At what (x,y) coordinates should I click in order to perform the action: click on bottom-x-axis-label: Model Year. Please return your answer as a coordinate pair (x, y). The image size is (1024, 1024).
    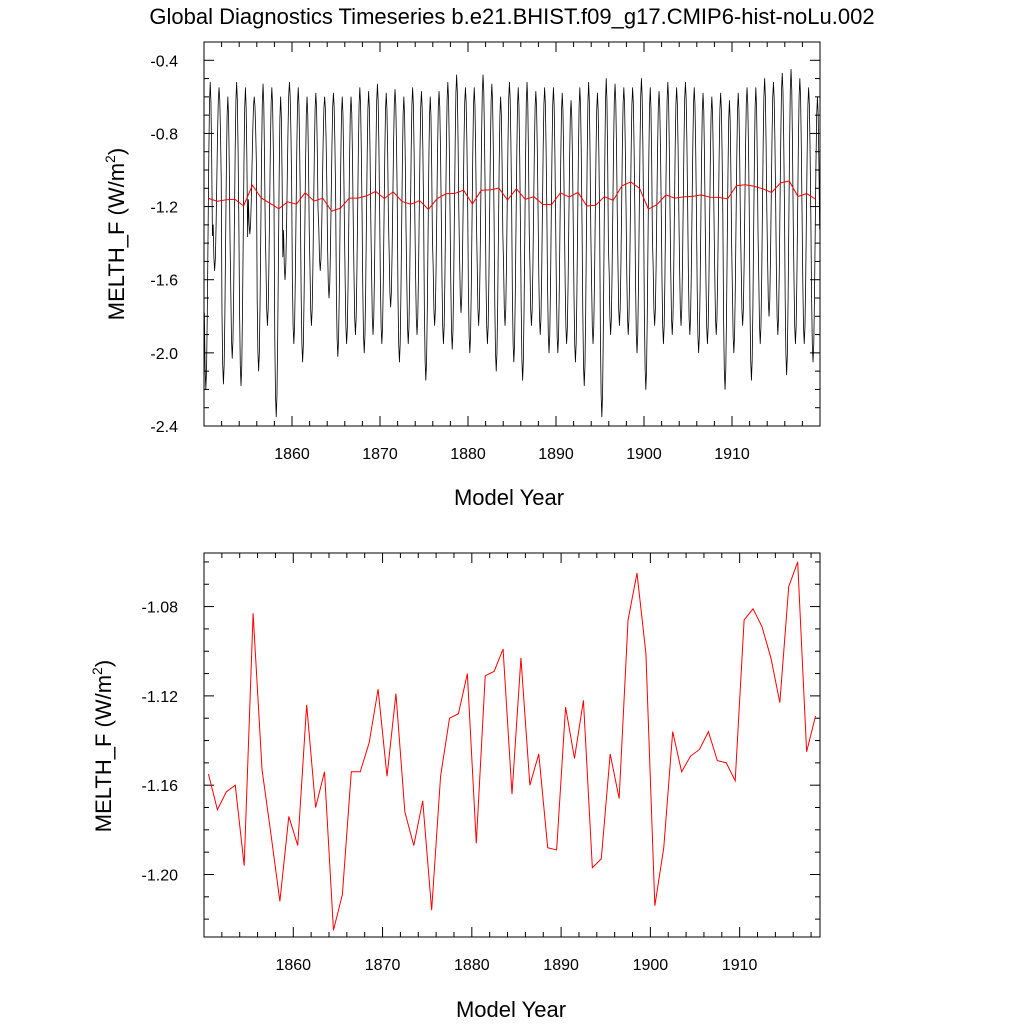
    Looking at the image, I should click on (511, 1009).